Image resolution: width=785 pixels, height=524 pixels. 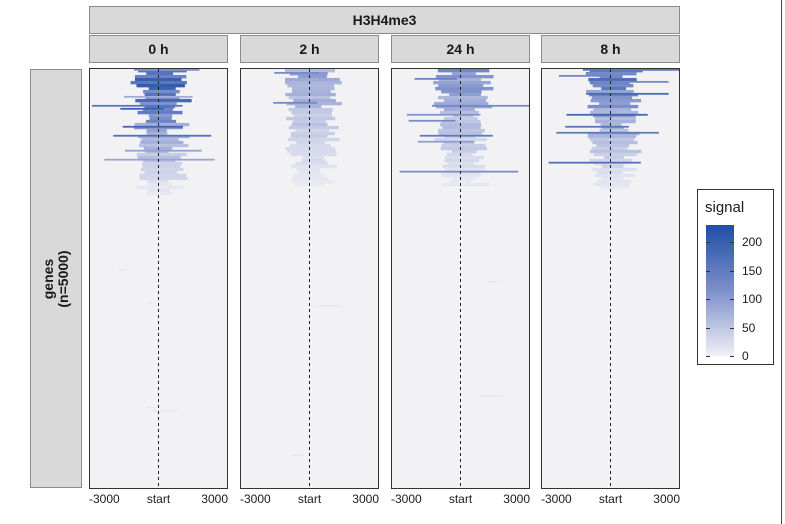 I want to click on row-strip-label: genes (n=5000), so click(x=55, y=278).